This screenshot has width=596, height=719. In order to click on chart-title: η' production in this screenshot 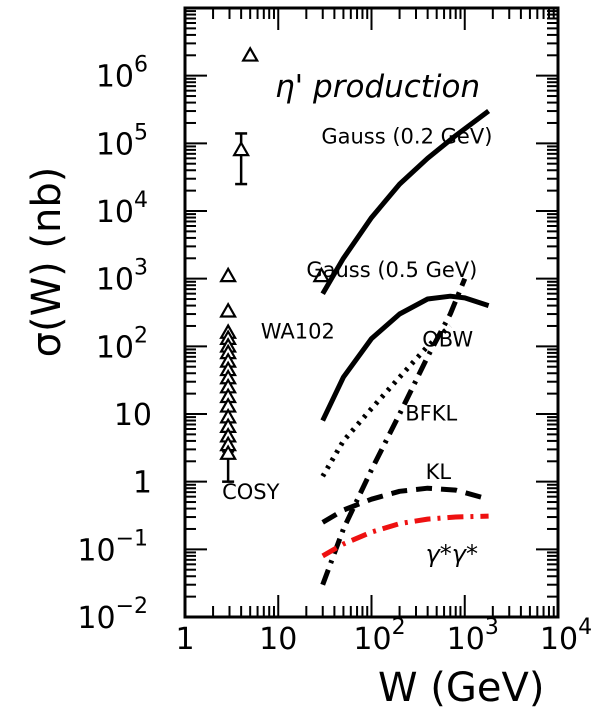, I will do `click(377, 87)`.